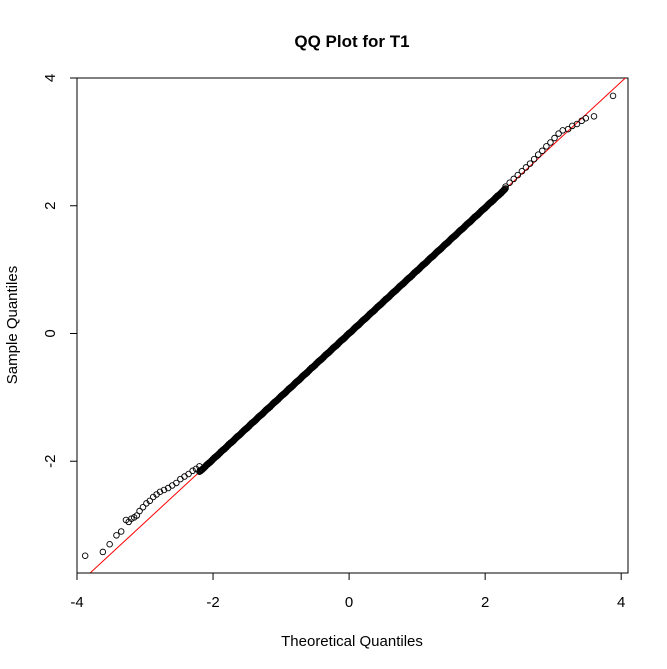 The image size is (667, 669). I want to click on y-tick-label: 2, so click(50, 206).